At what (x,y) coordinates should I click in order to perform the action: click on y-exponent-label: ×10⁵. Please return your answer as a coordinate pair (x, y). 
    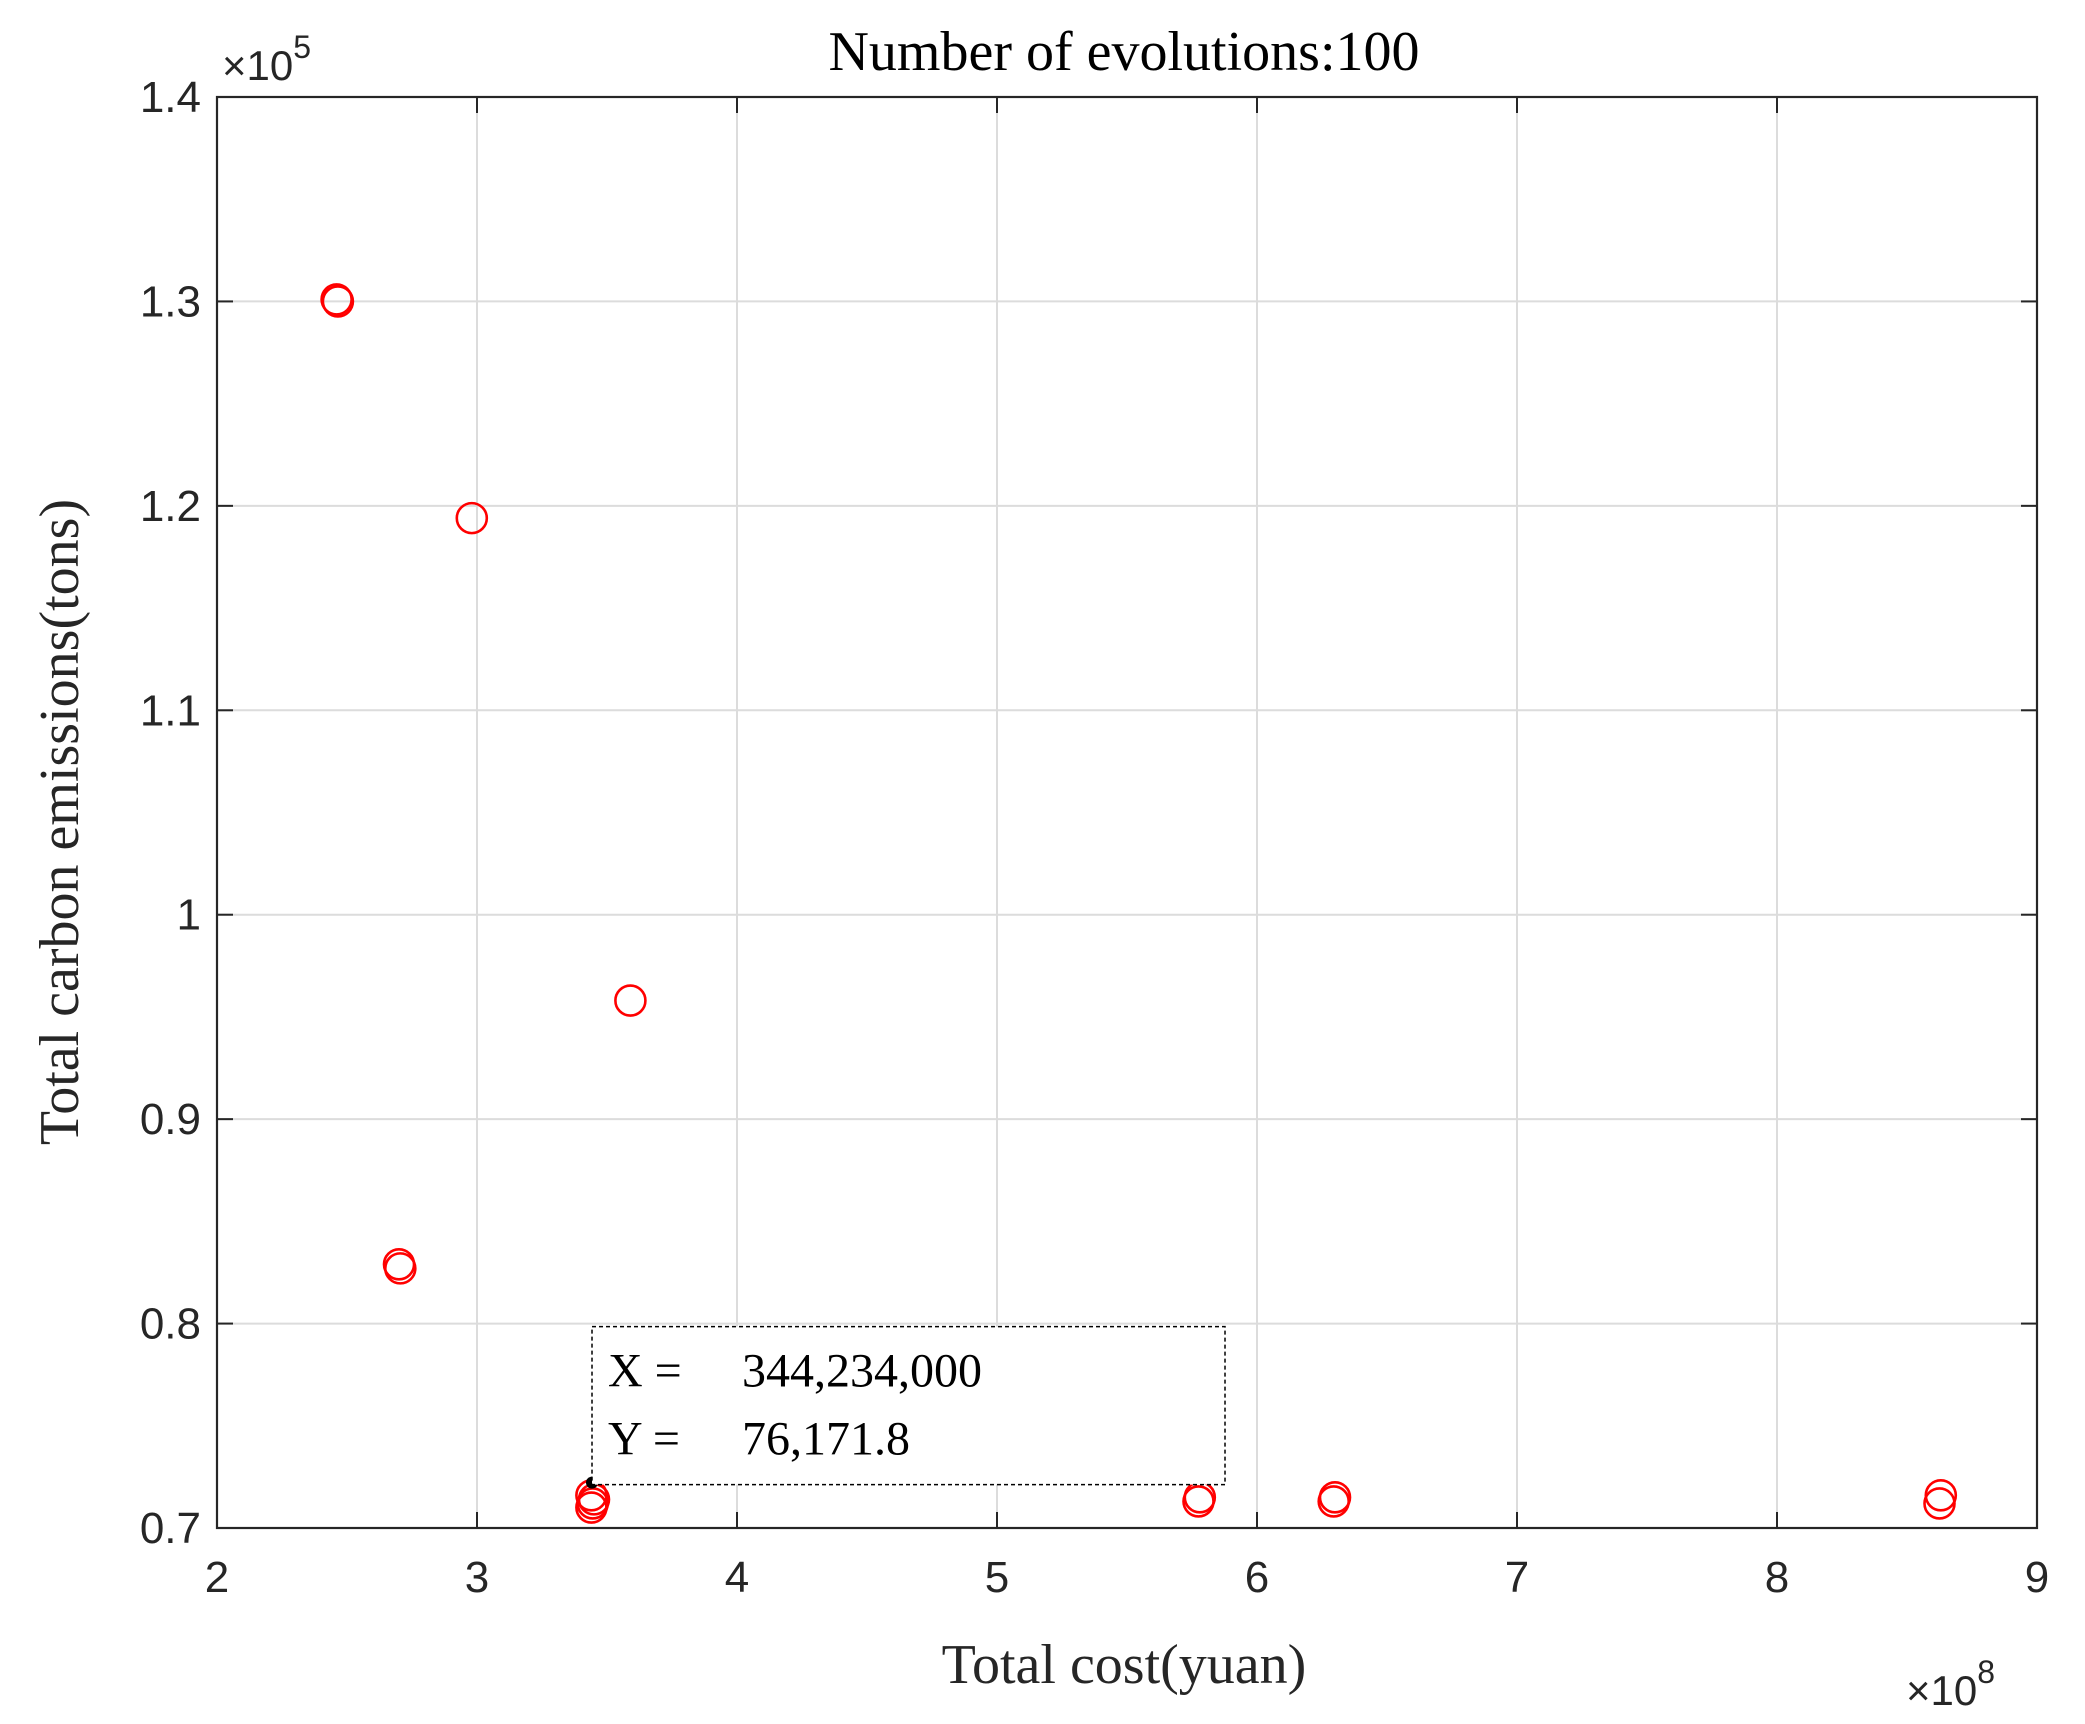
    Looking at the image, I should click on (266, 59).